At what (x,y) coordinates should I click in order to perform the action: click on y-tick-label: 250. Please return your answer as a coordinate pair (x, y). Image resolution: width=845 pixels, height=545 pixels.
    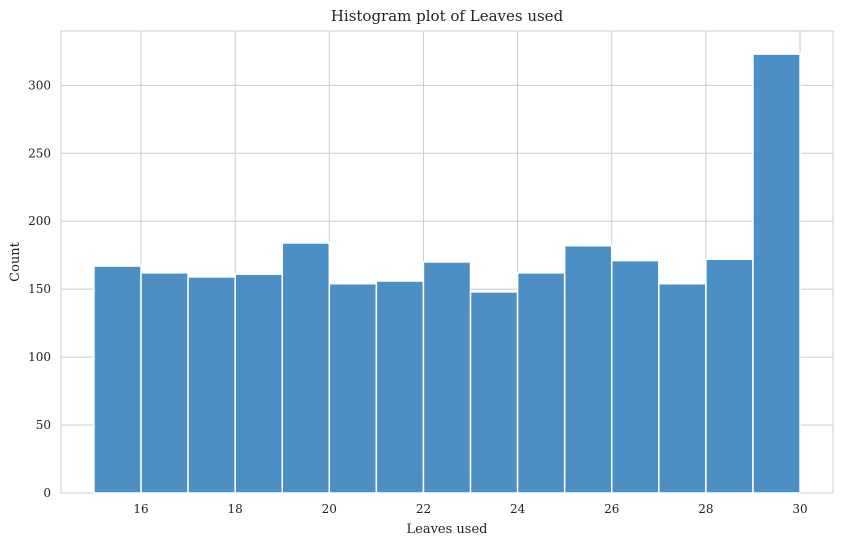
    Looking at the image, I should click on (39, 153).